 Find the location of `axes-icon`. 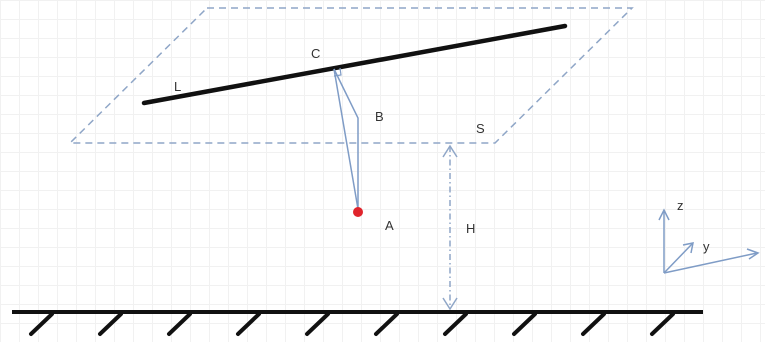

axes-icon is located at coordinates (709, 241).